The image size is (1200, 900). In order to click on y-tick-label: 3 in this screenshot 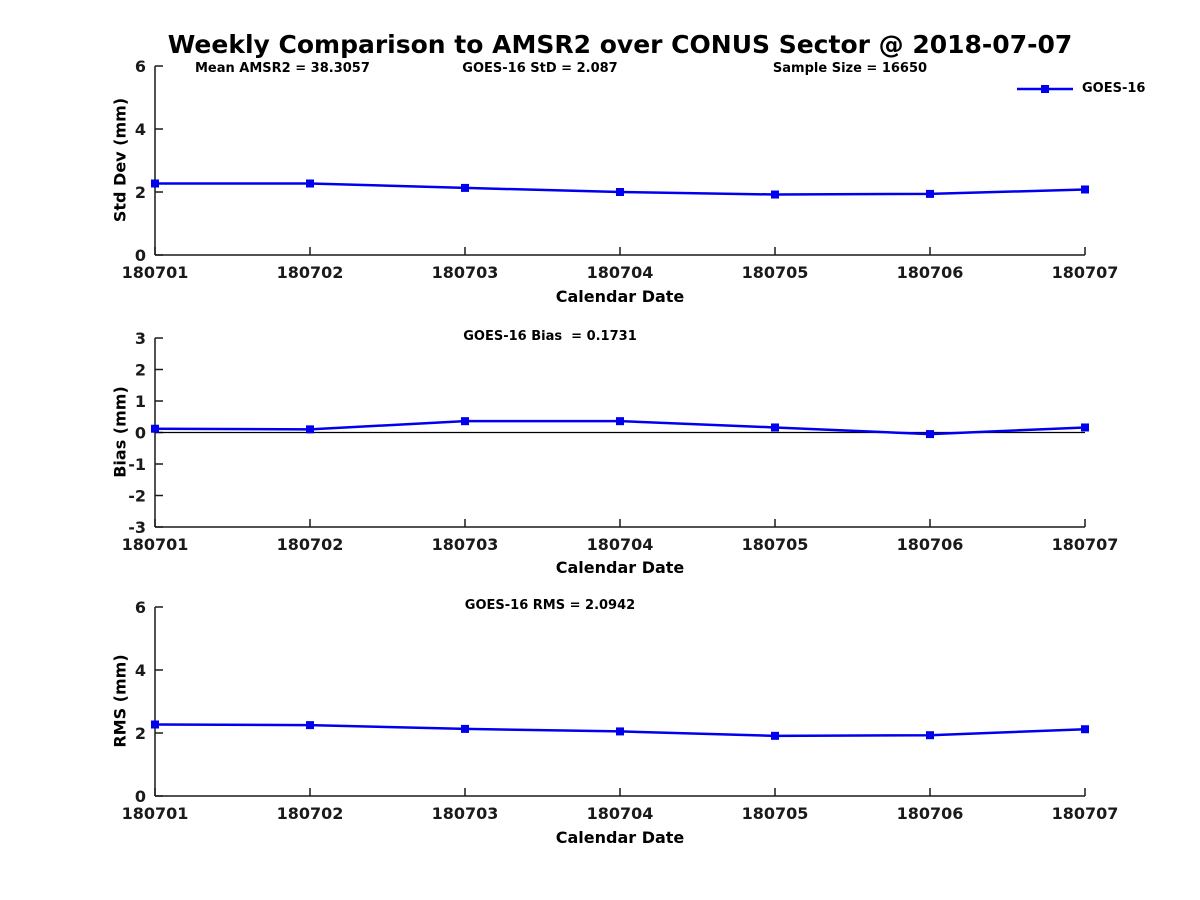, I will do `click(140, 338)`.